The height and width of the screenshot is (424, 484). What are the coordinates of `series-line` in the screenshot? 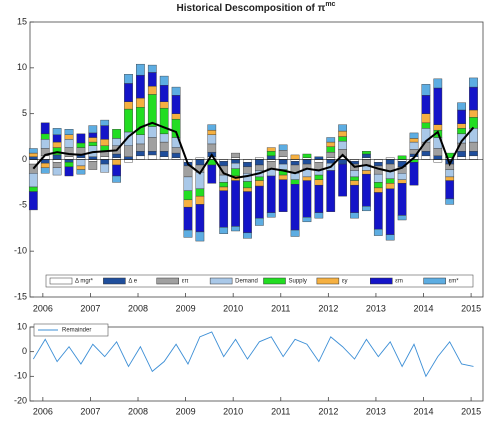 It's located at (253, 354).